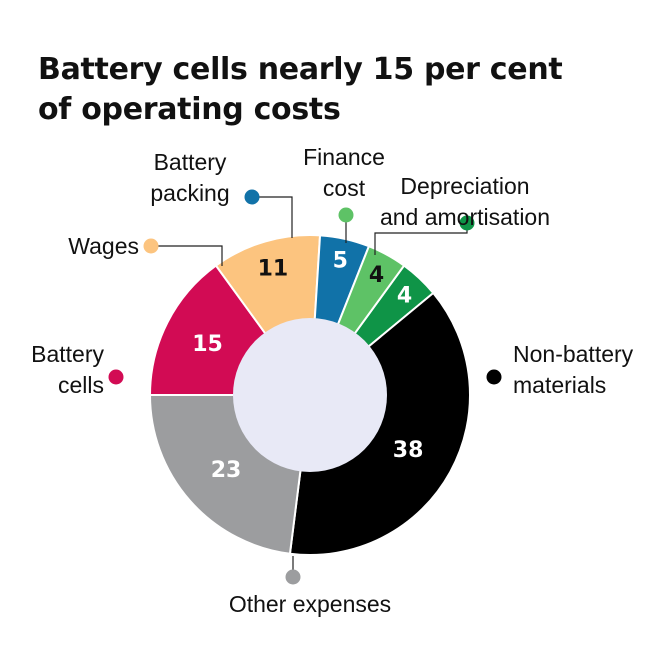 This screenshot has width=660, height=650. Describe the element at coordinates (340, 260) in the screenshot. I see `value-label-battery-packing: 5` at that location.